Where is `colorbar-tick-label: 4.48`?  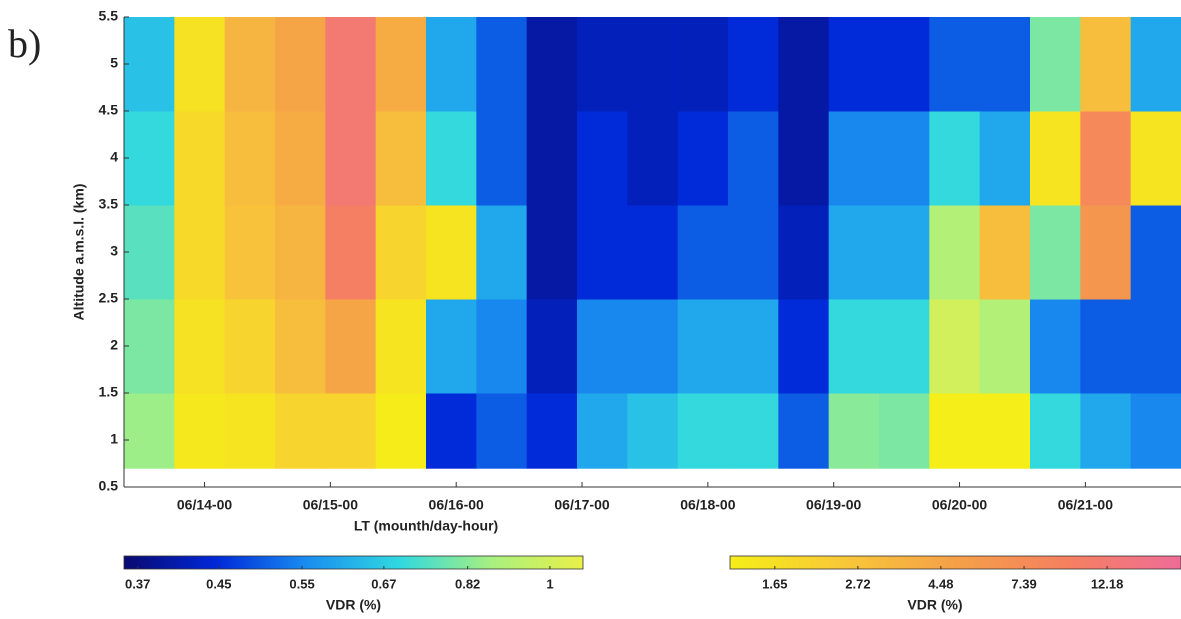 colorbar-tick-label: 4.48 is located at coordinates (940, 583).